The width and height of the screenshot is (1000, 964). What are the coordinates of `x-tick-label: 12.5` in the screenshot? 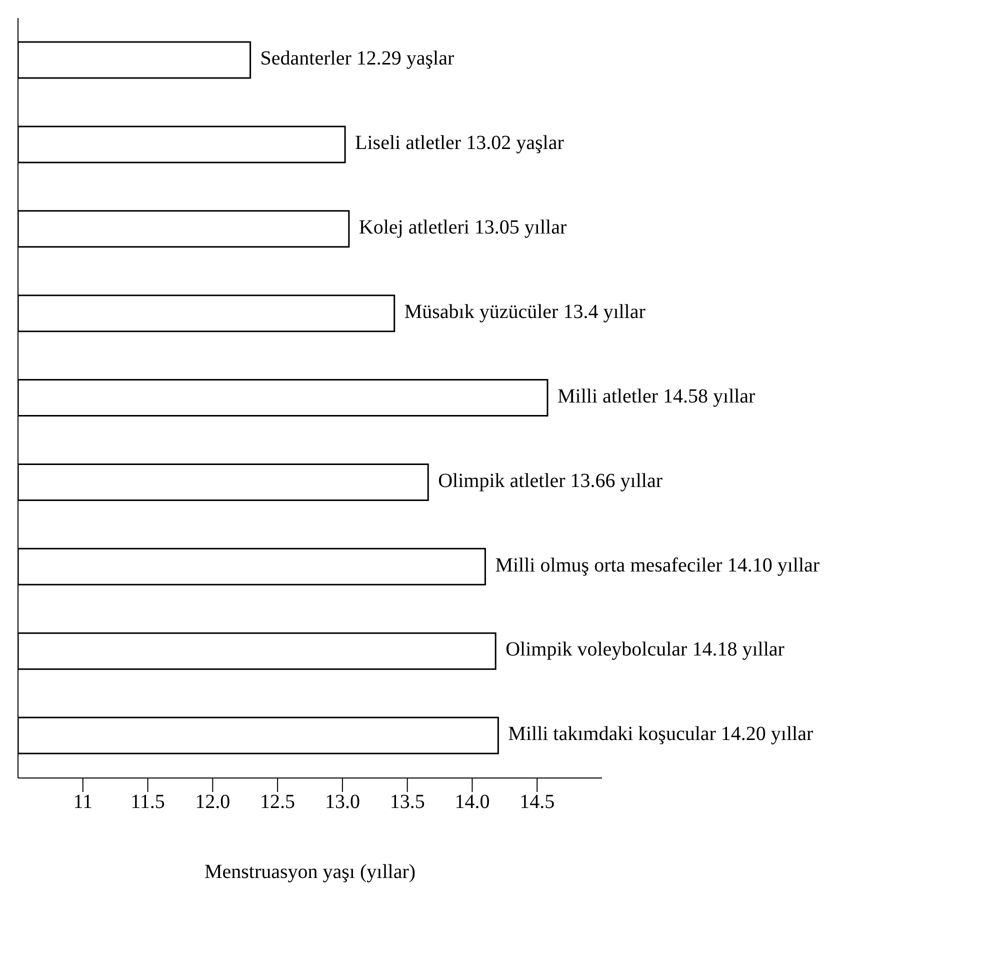 It's located at (278, 802).